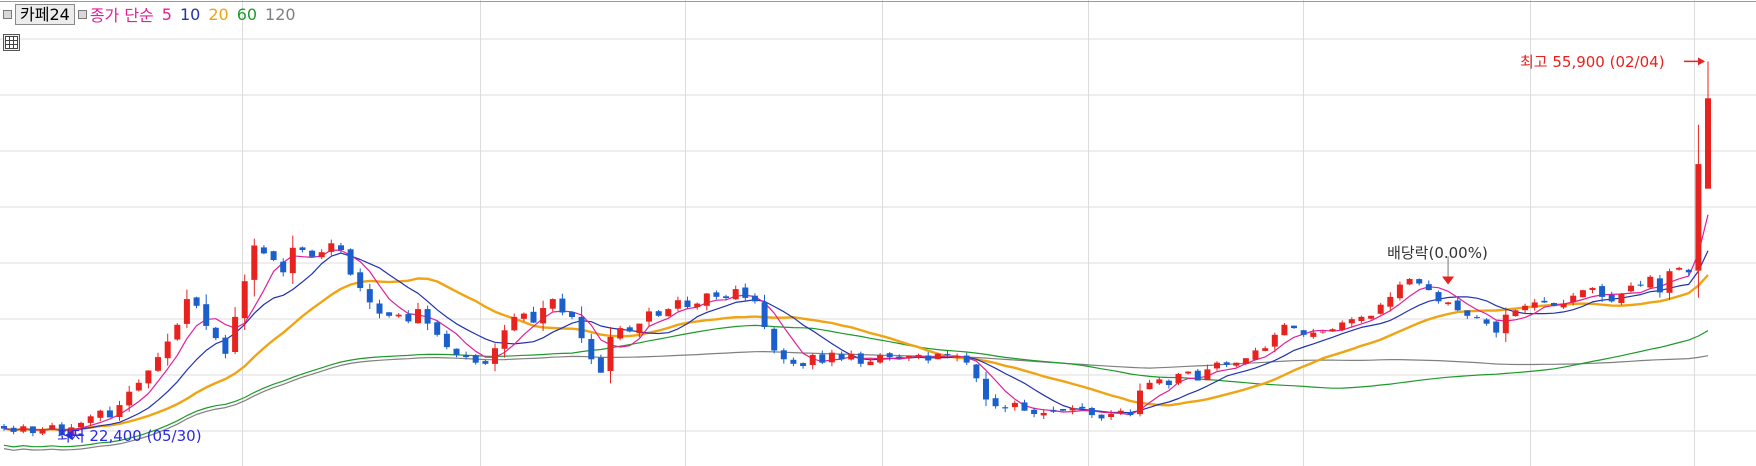 The height and width of the screenshot is (466, 1756). I want to click on low-price-label: 최저 22,400 (05/30), so click(129, 436).